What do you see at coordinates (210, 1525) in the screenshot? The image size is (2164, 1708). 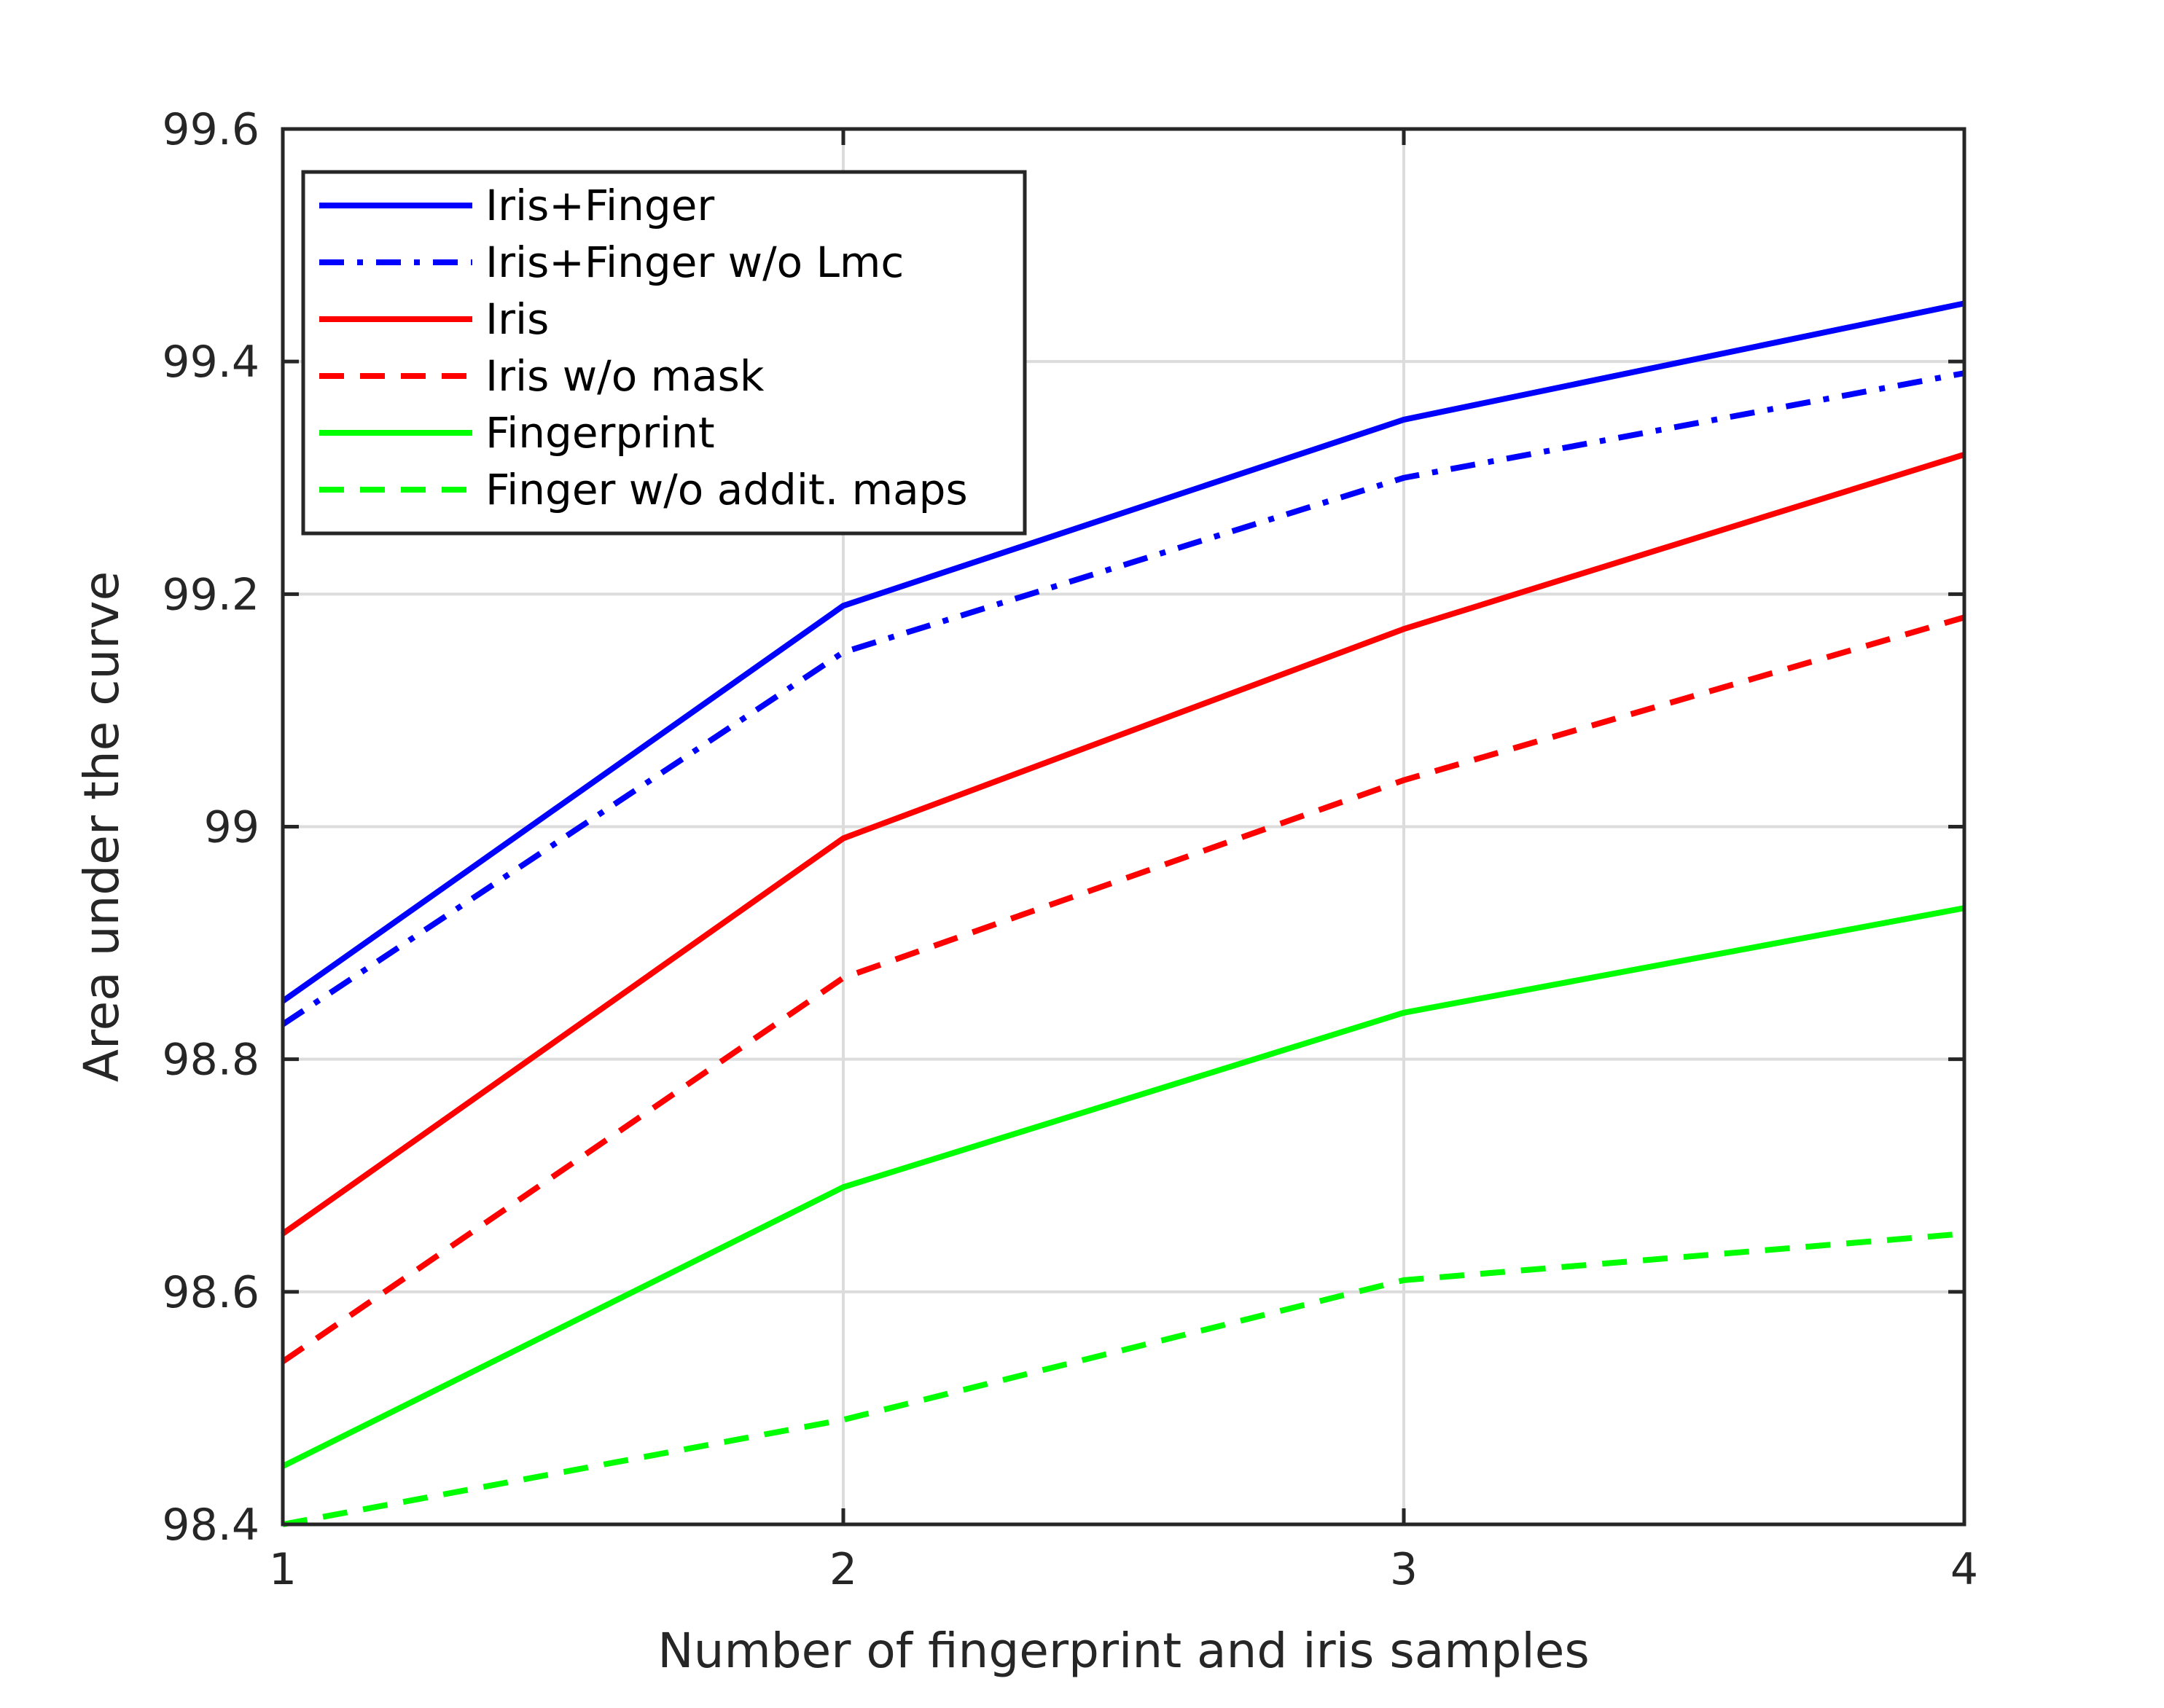 I see `y-tick-label: 98.4` at bounding box center [210, 1525].